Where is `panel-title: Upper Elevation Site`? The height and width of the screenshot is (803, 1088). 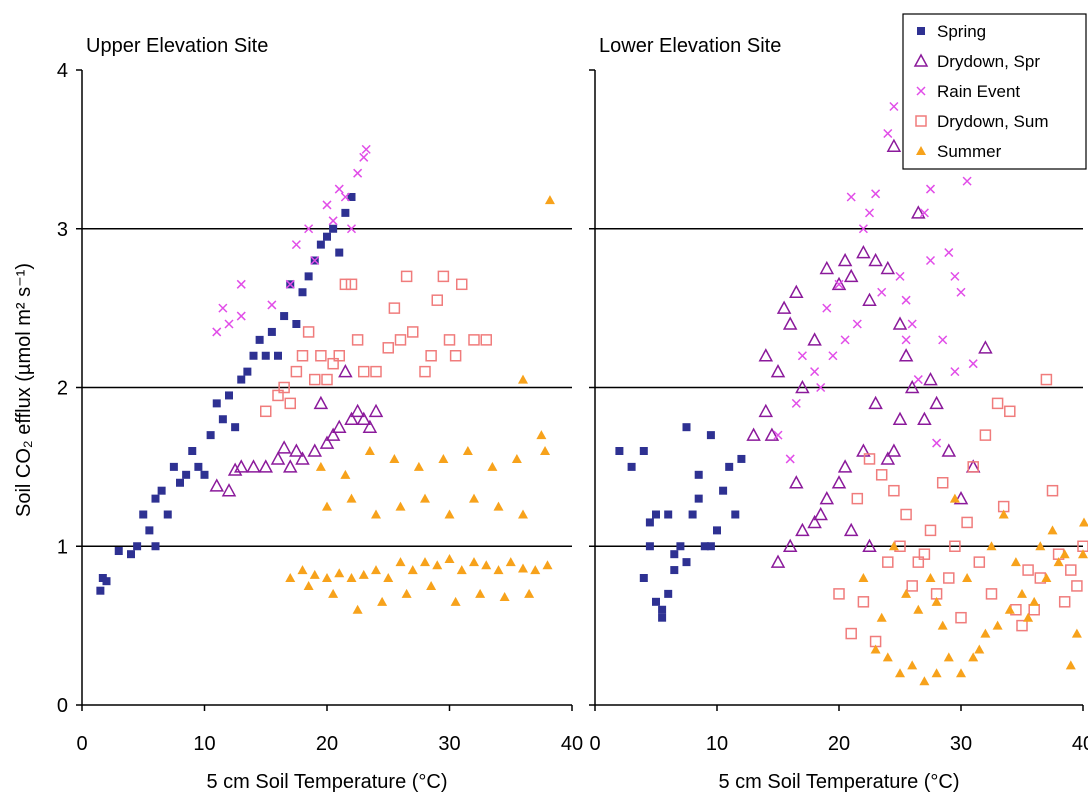 panel-title: Upper Elevation Site is located at coordinates (177, 46).